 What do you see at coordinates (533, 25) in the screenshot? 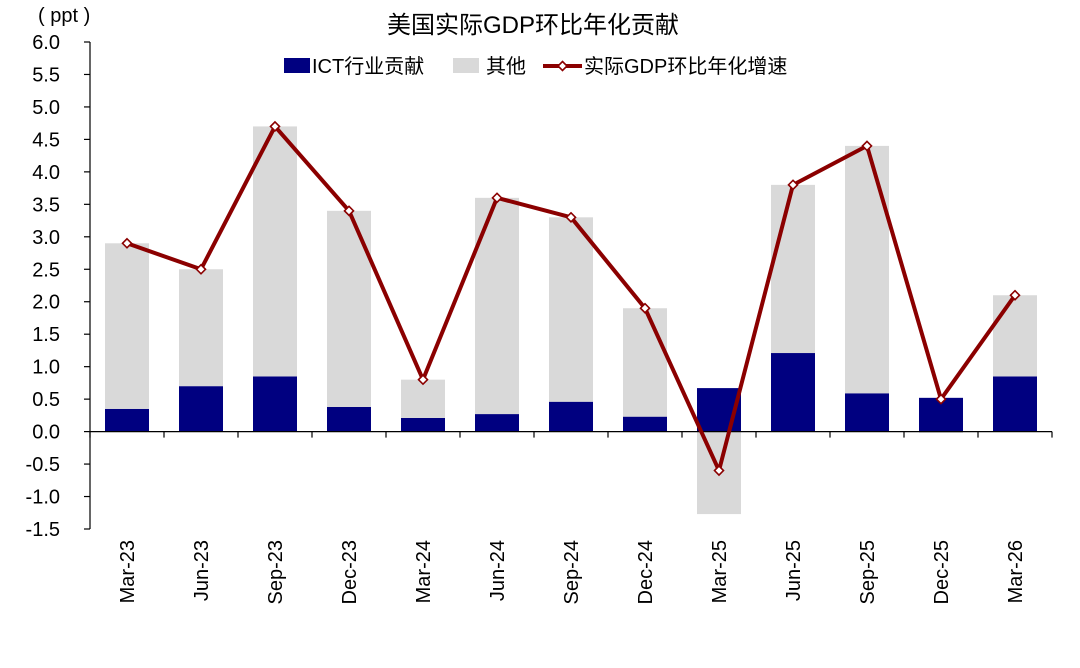
I see `chart-title: 美国实际GDP环比年化贡献` at bounding box center [533, 25].